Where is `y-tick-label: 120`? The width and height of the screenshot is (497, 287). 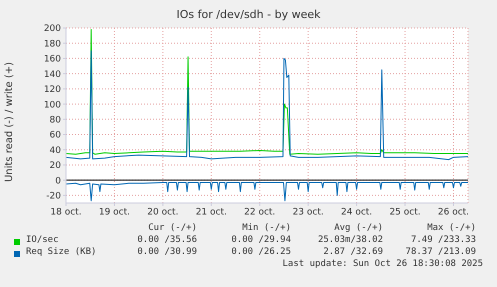 y-tick-label: 120 is located at coordinates (53, 90).